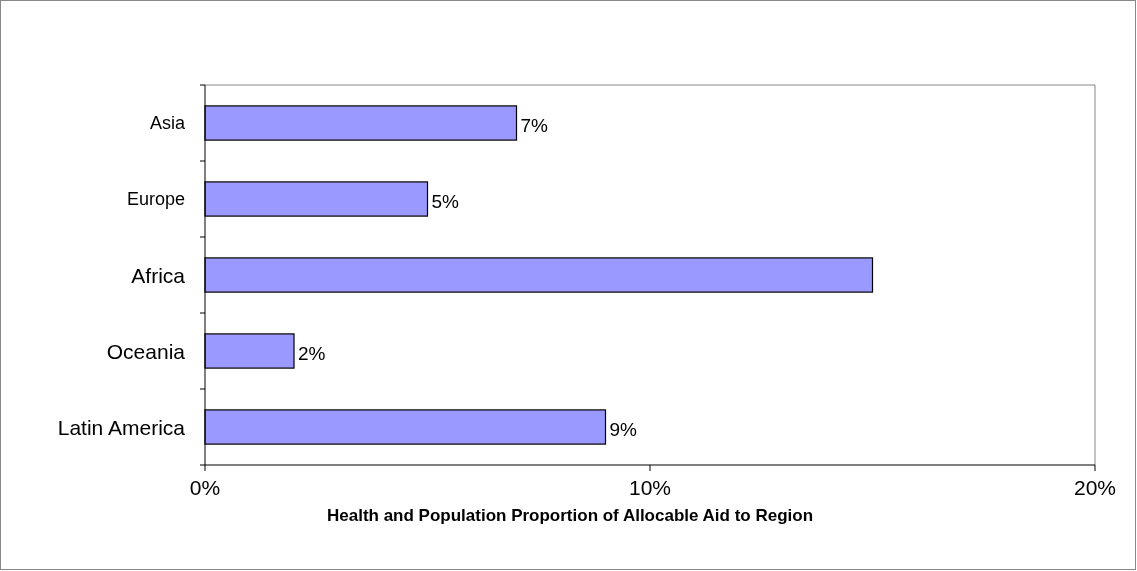  What do you see at coordinates (650, 487) in the screenshot?
I see `x-tick-label: 10%` at bounding box center [650, 487].